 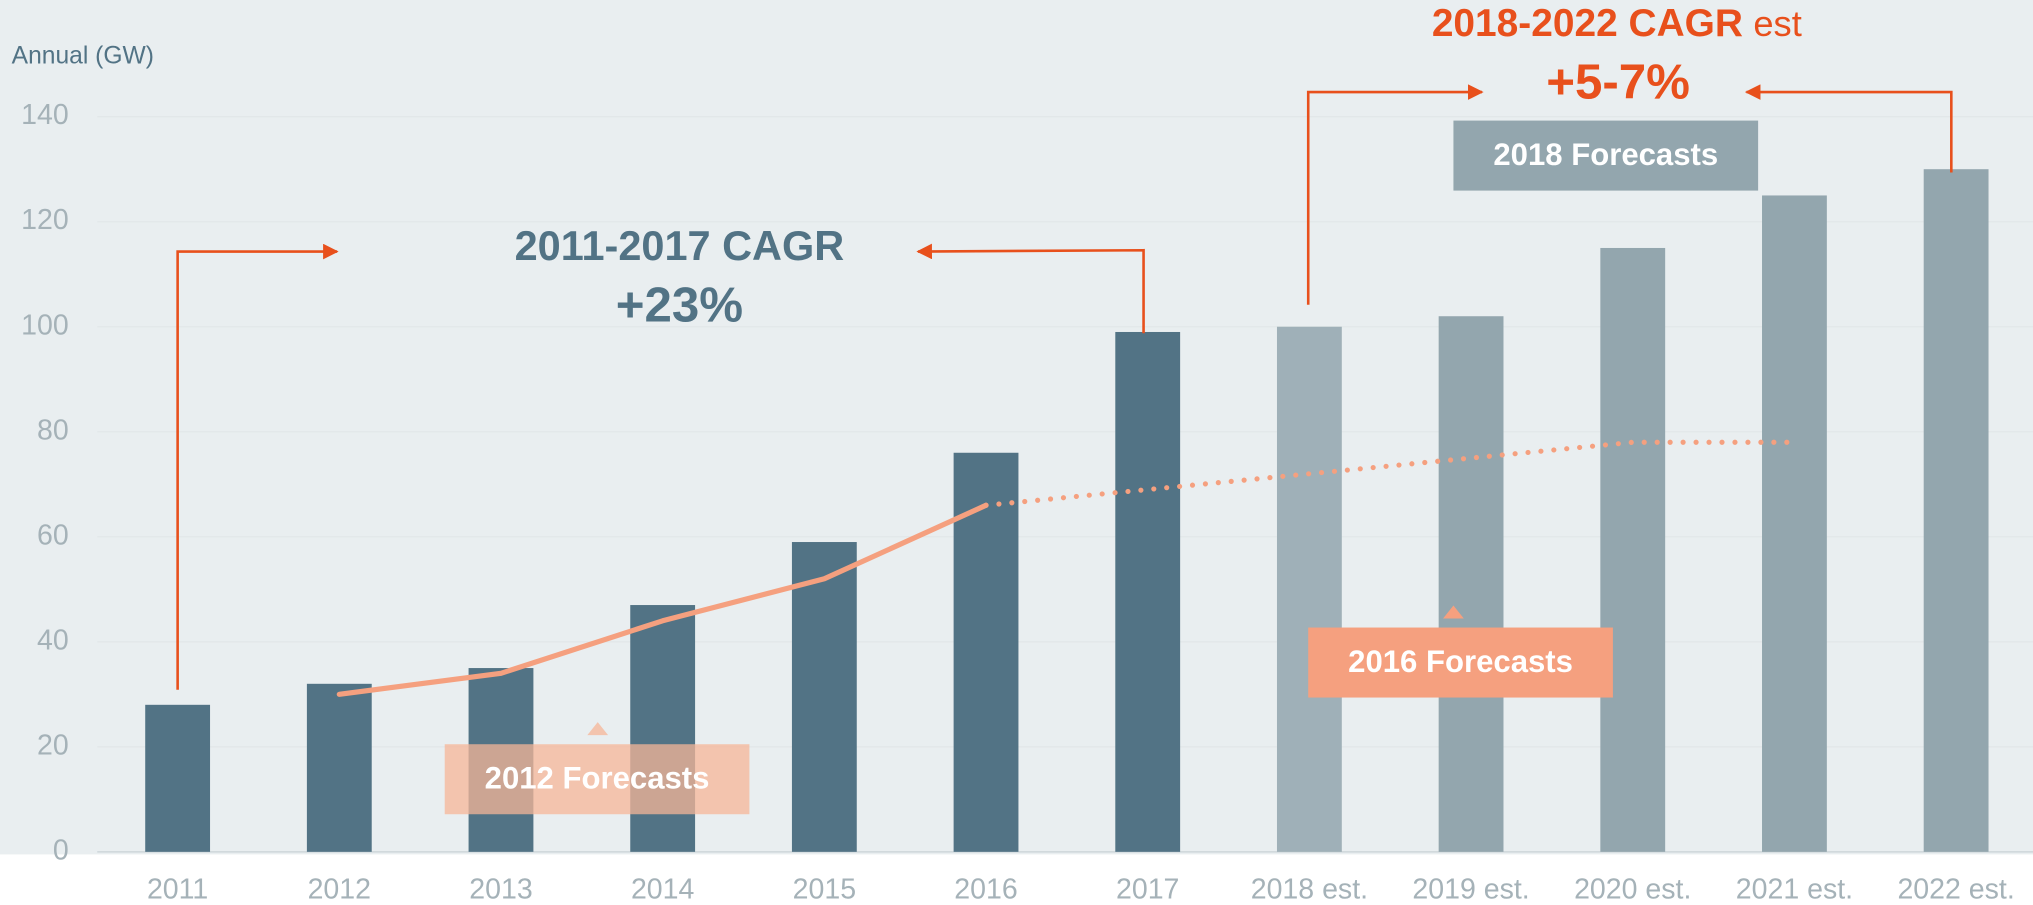 I want to click on y-tick-label: 120, so click(x=45, y=220).